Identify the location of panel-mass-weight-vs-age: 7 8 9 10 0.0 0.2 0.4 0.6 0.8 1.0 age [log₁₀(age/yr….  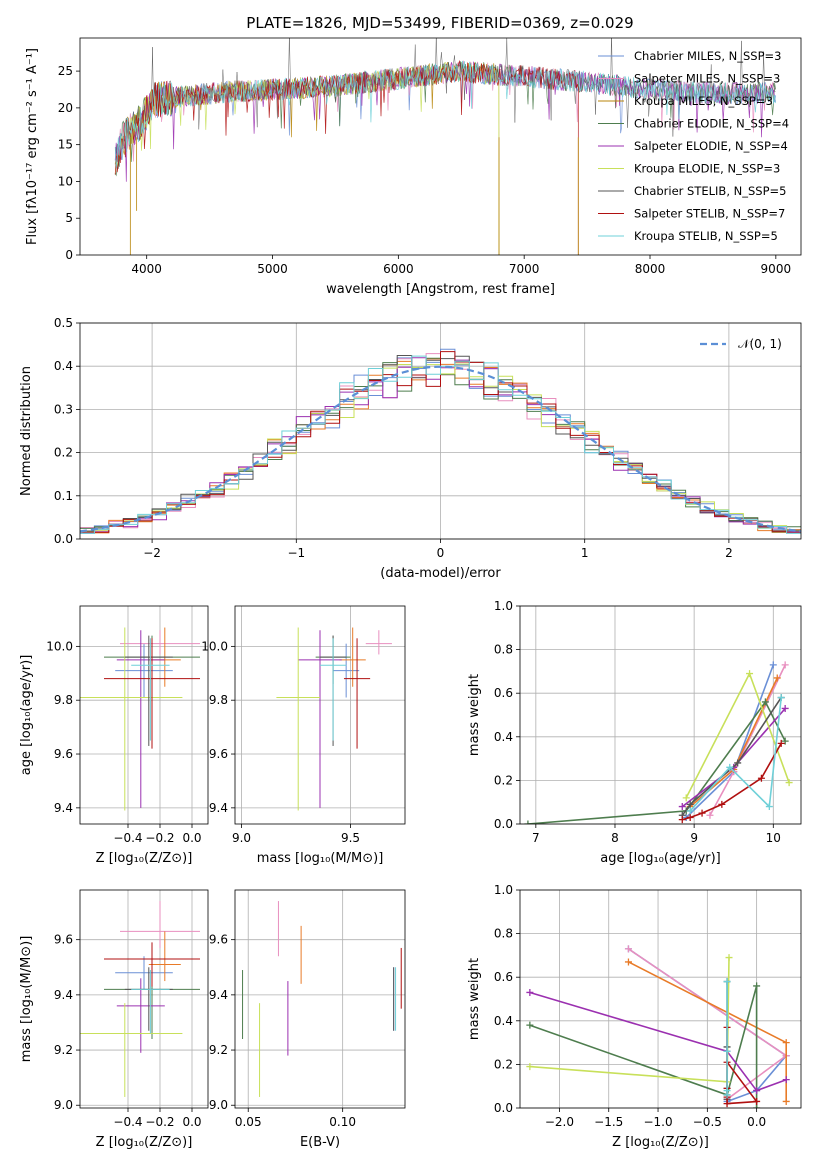
(634, 732).